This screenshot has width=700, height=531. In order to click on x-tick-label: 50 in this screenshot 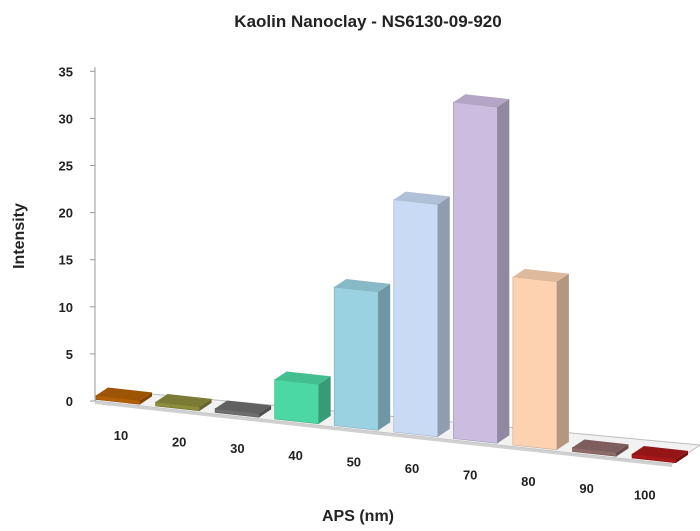, I will do `click(354, 461)`.